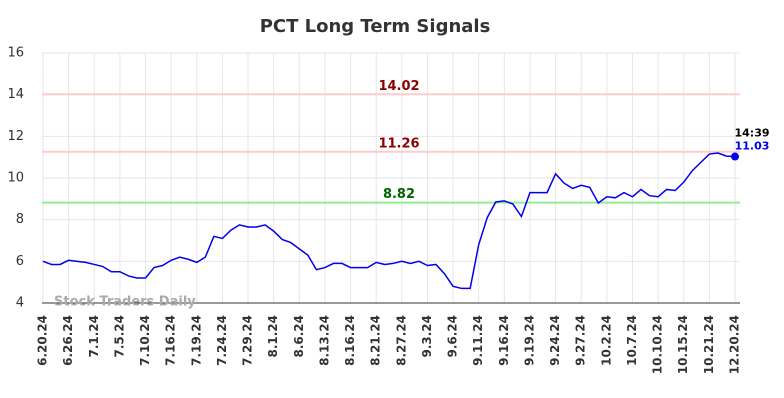 This screenshot has height=398, width=784. Describe the element at coordinates (401, 340) in the screenshot. I see `x-tick-label: 8.27.24` at that location.